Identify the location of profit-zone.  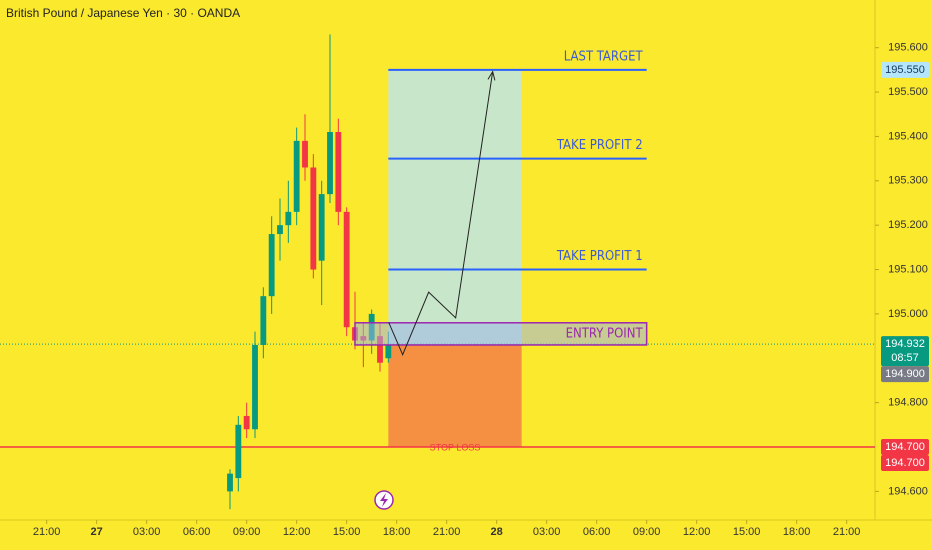
(455, 207).